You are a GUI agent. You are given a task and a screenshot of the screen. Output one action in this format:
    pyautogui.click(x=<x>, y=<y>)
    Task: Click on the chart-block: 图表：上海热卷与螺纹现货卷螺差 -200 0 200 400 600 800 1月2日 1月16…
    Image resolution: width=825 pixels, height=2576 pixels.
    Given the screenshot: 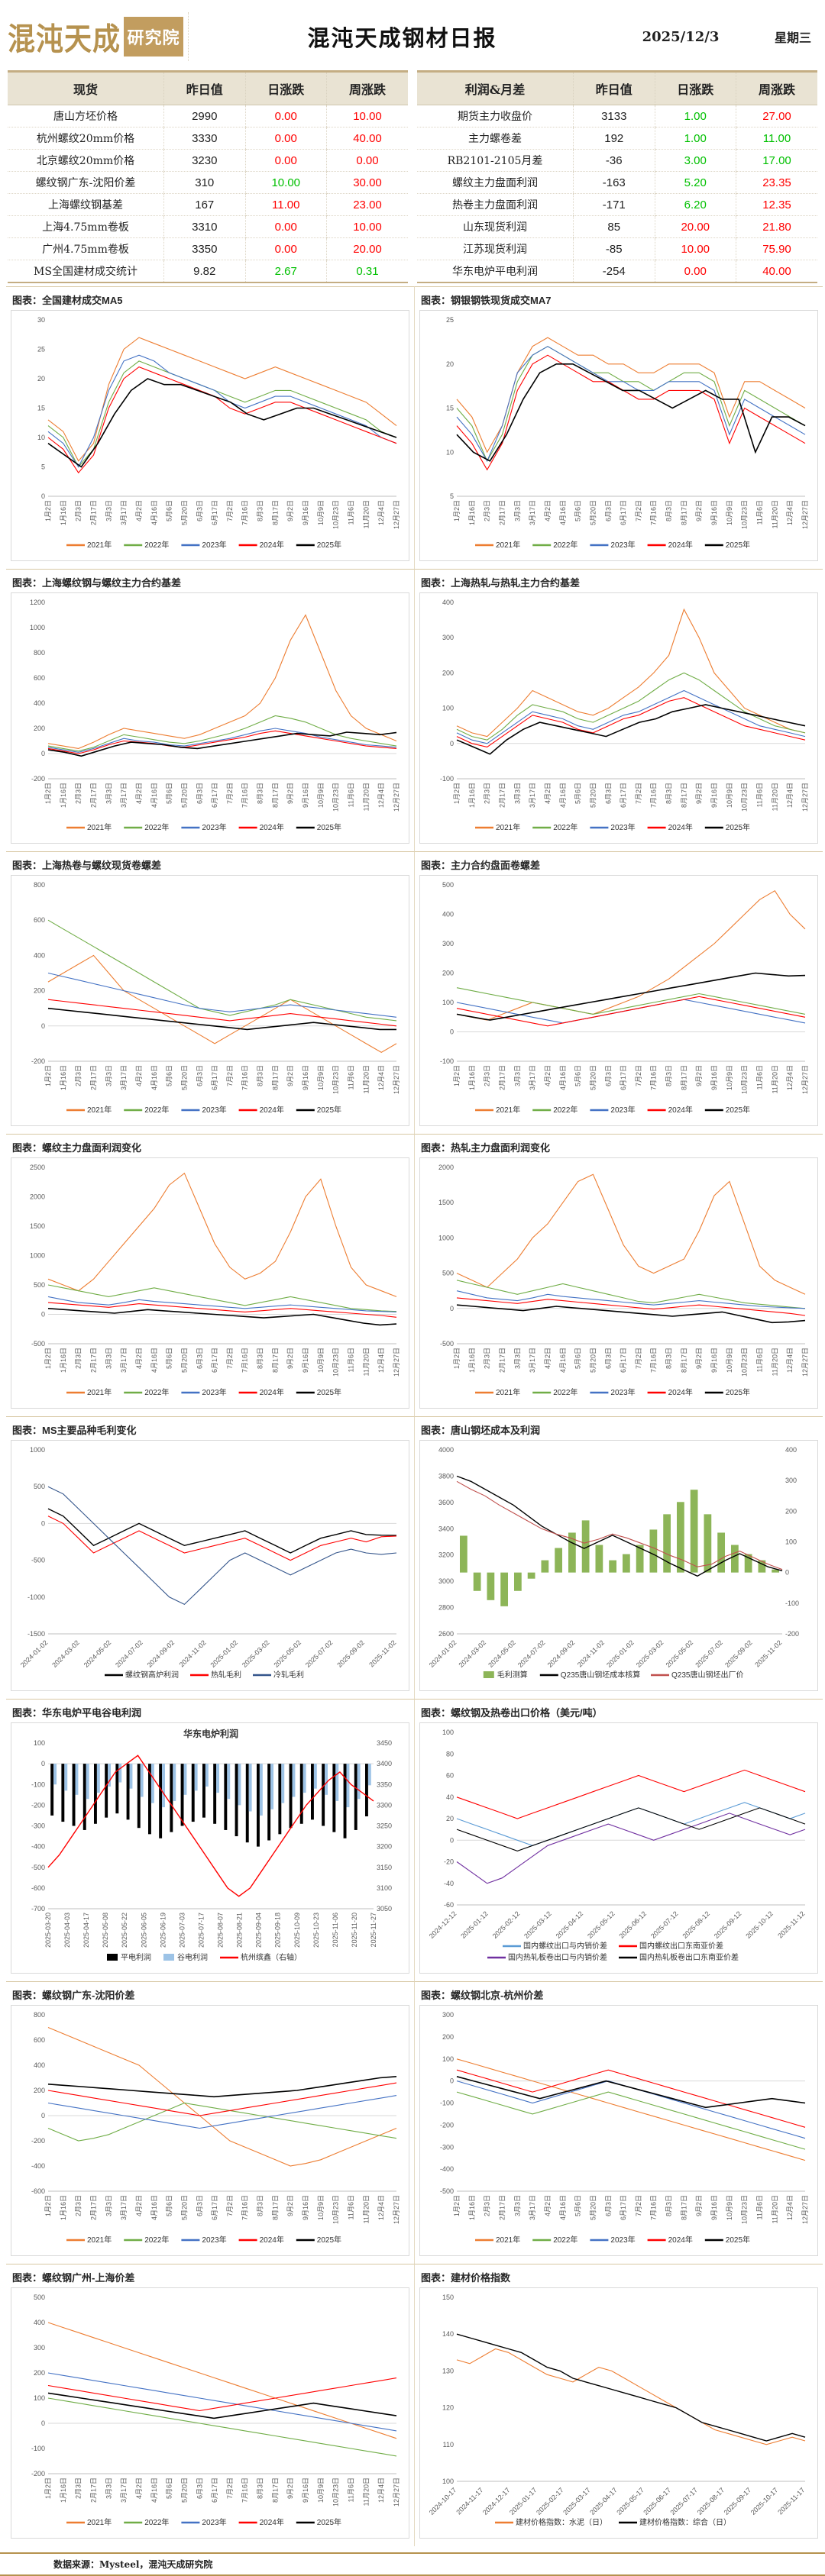 What is the action you would take?
    pyautogui.click(x=210, y=992)
    